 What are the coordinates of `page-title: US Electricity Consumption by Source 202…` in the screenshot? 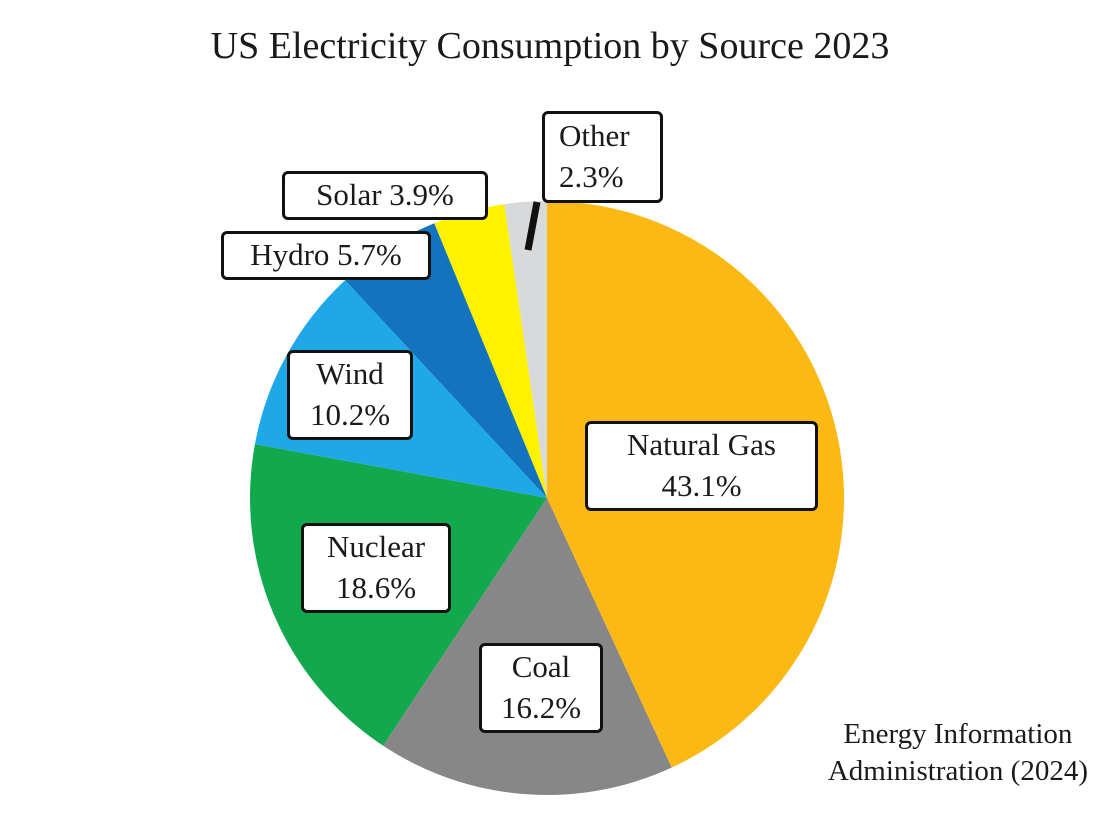 It's located at (550, 46).